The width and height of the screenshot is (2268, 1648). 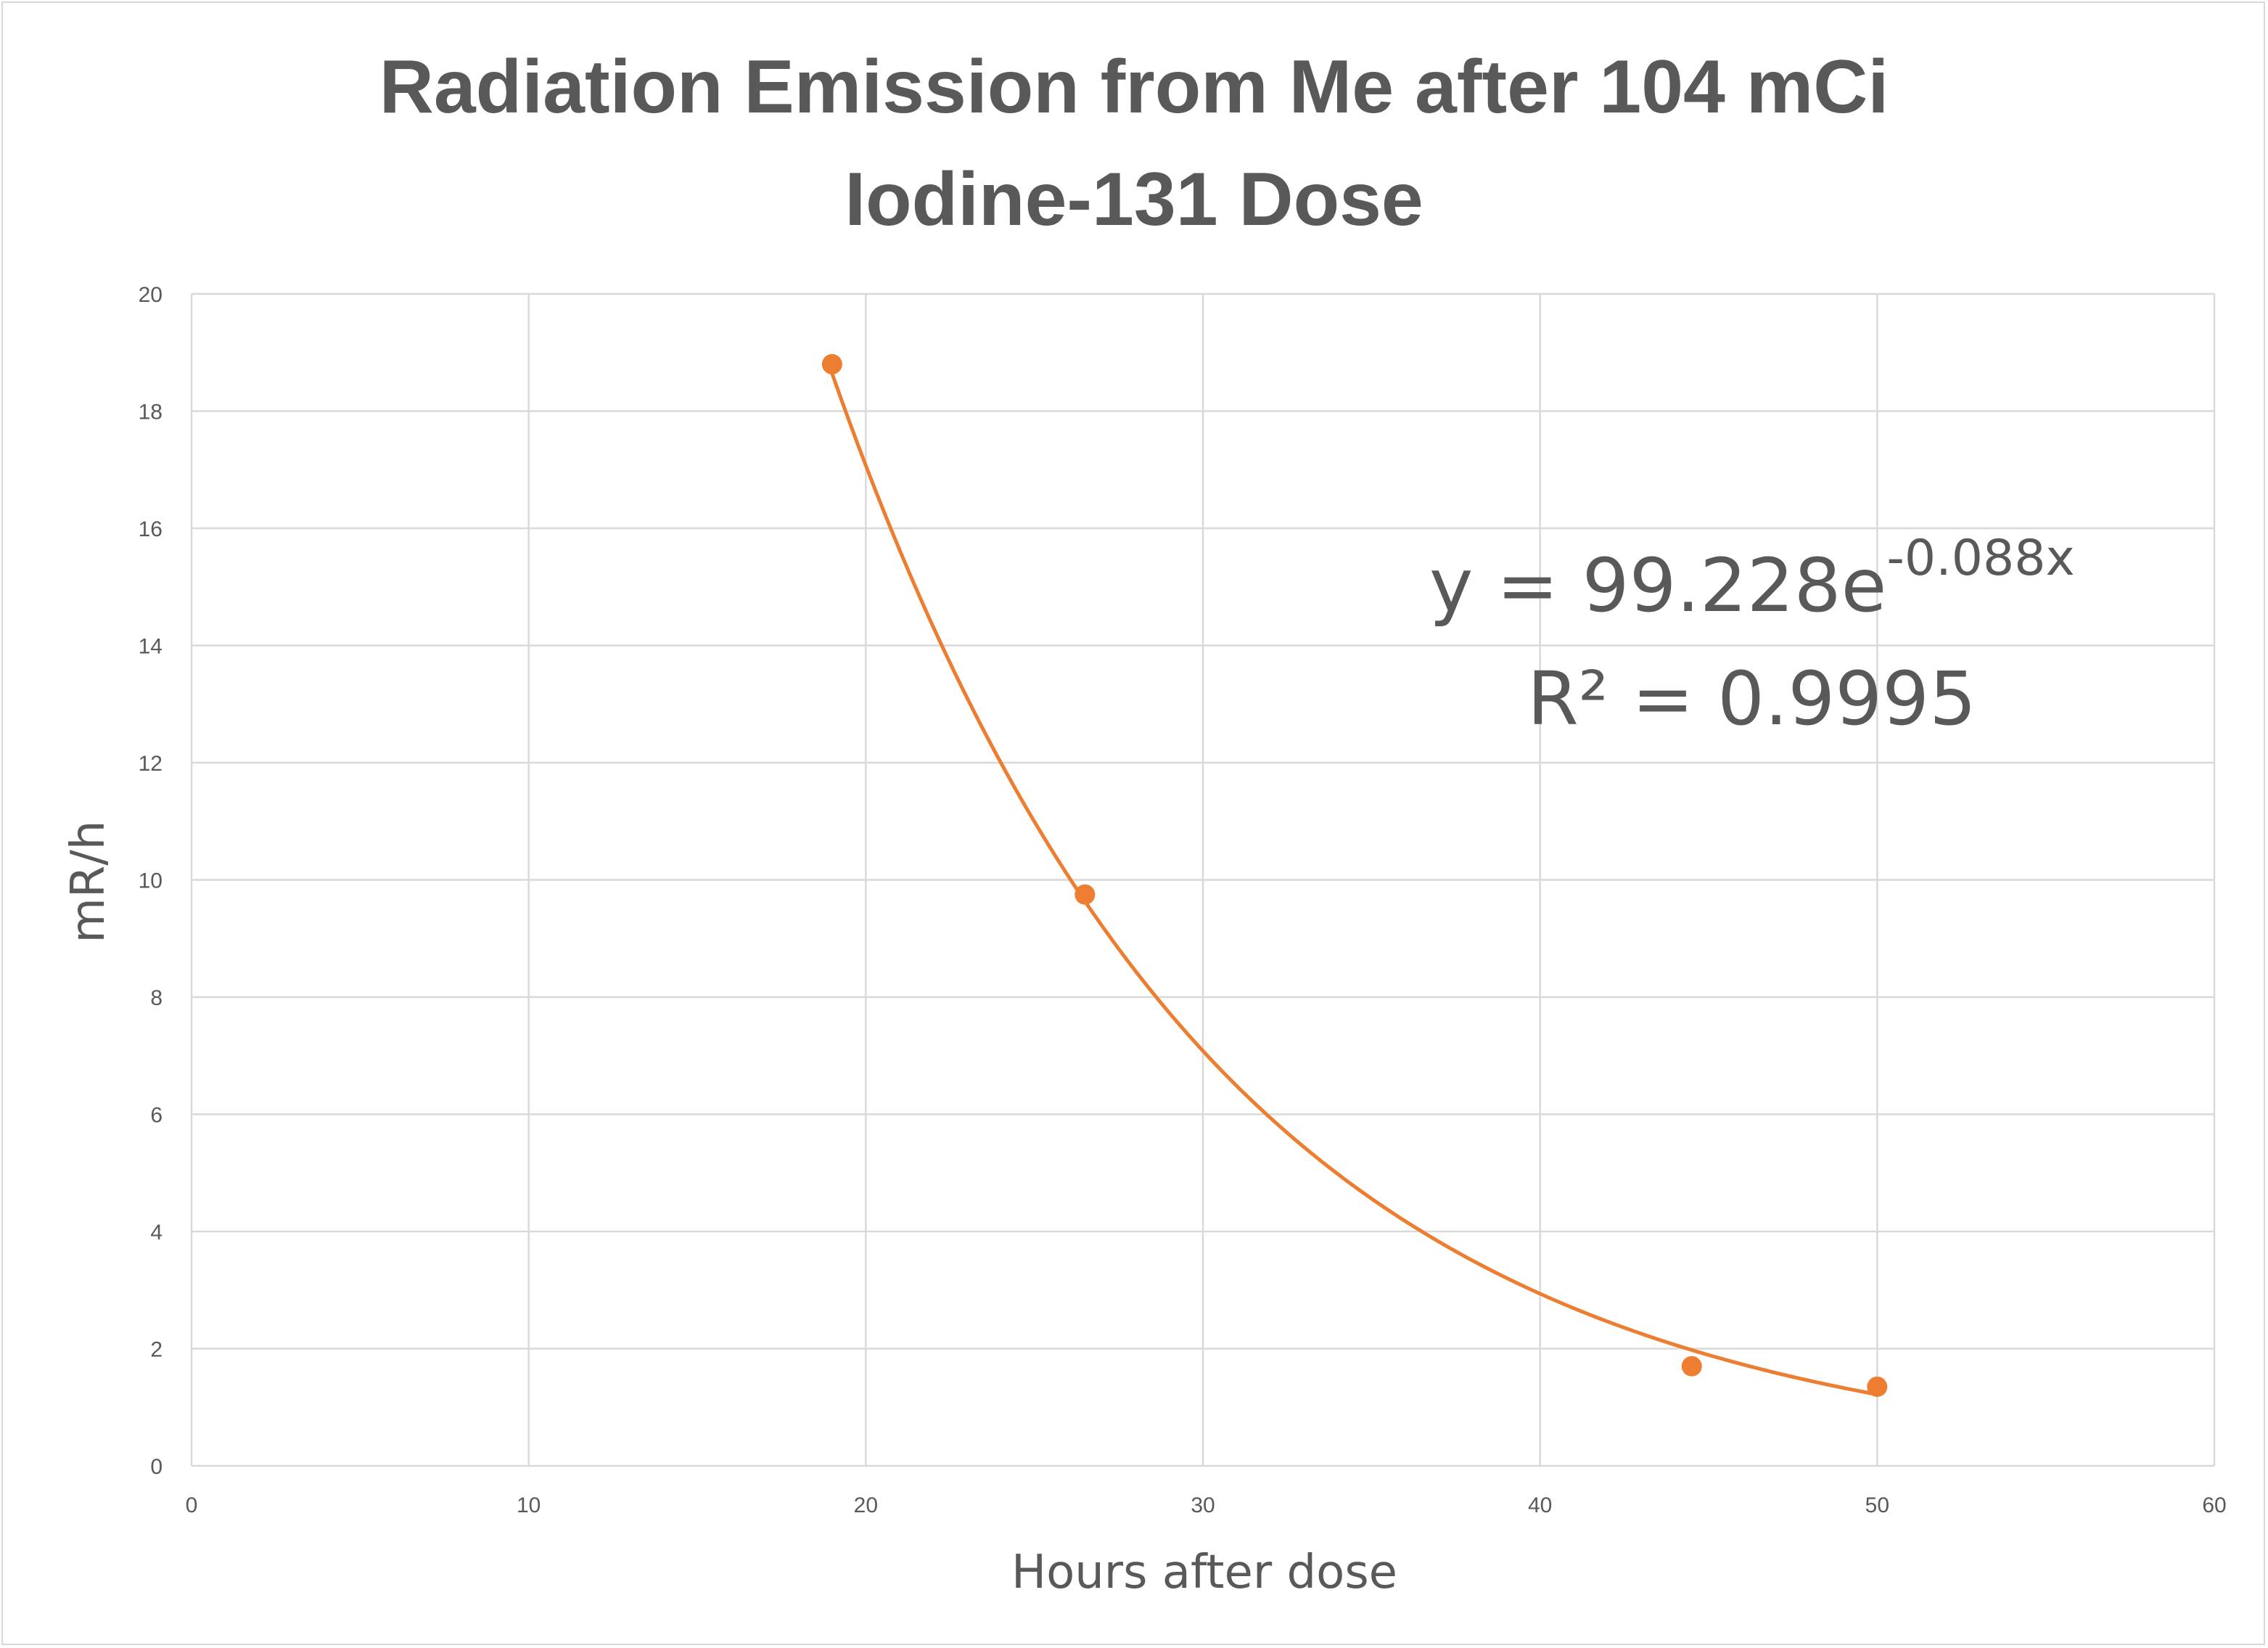 What do you see at coordinates (529, 1505) in the screenshot?
I see `x-tick-label: 10` at bounding box center [529, 1505].